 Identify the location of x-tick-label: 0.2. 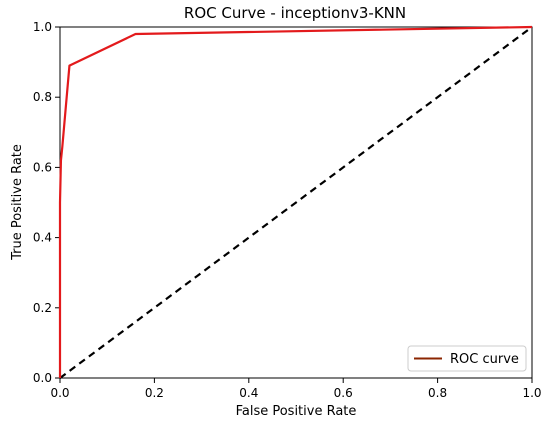
(154, 393).